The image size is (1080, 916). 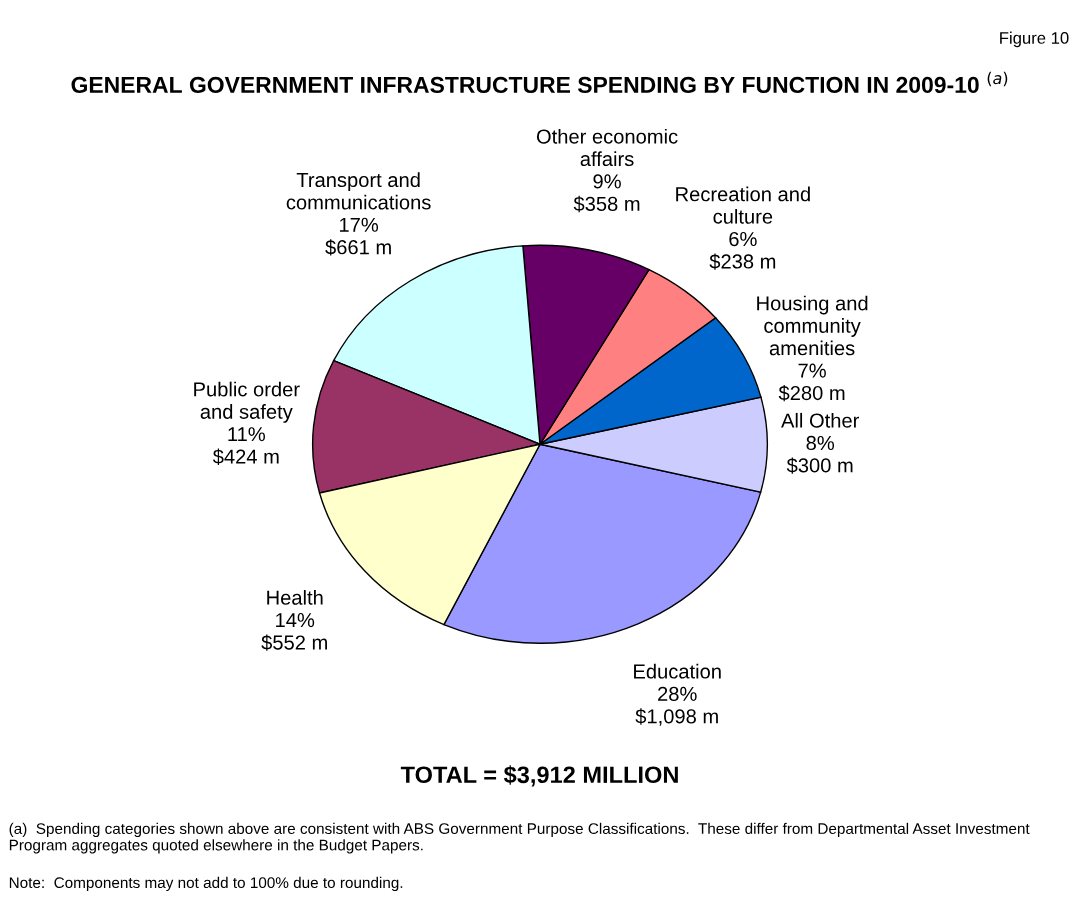 I want to click on data-label: 8% $300 m, so click(x=819, y=454).